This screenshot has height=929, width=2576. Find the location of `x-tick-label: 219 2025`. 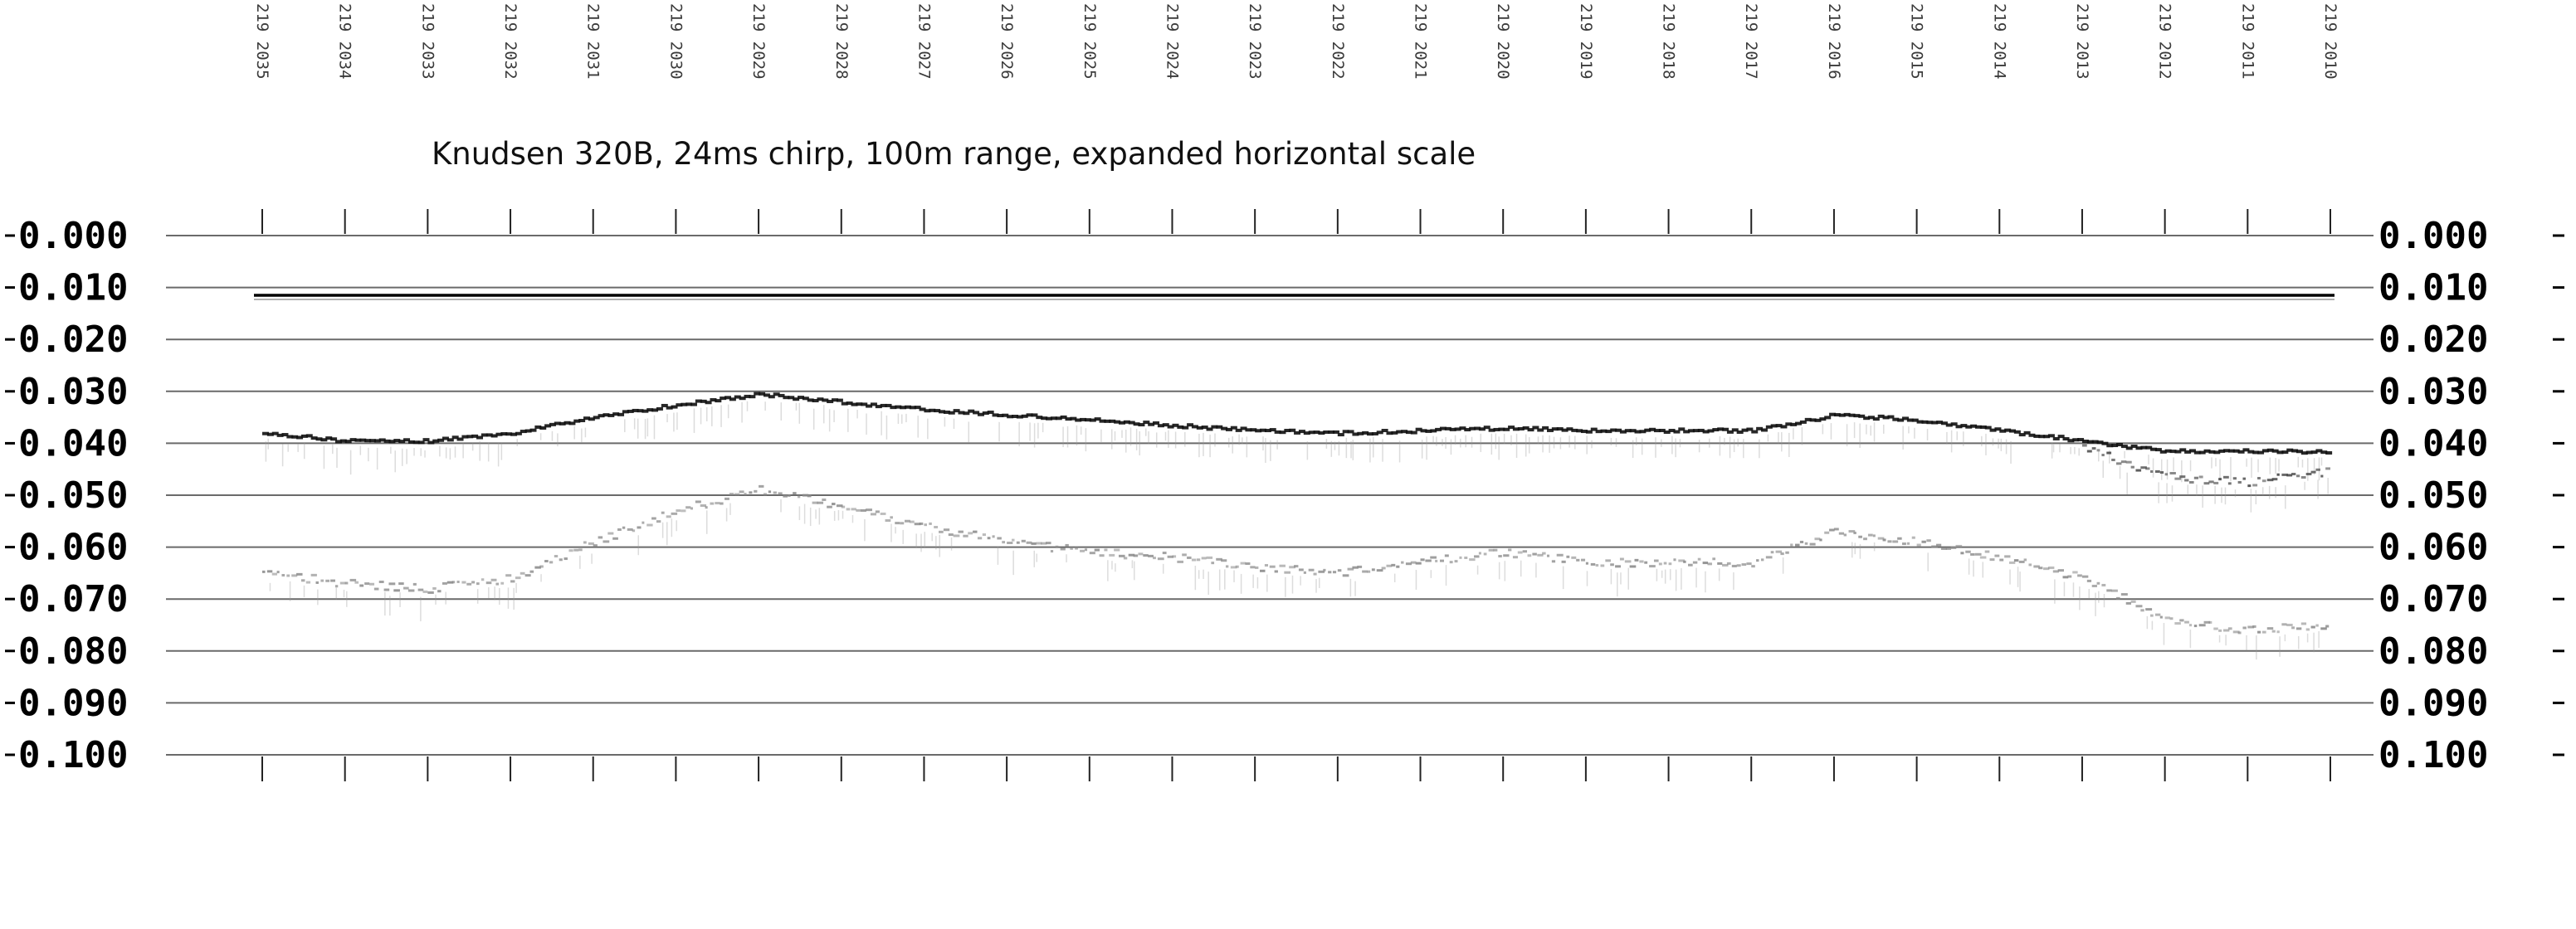

x-tick-label: 219 2025 is located at coordinates (1090, 42).